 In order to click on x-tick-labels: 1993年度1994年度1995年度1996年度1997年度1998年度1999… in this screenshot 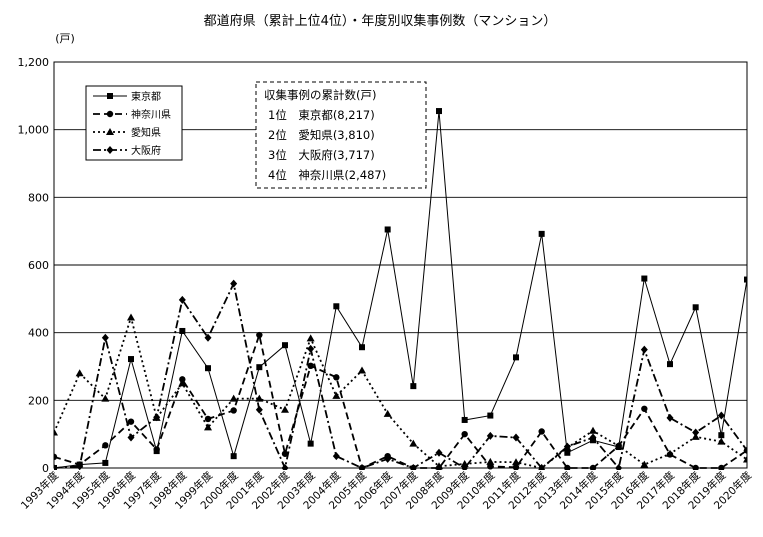, I will do `click(386, 490)`.